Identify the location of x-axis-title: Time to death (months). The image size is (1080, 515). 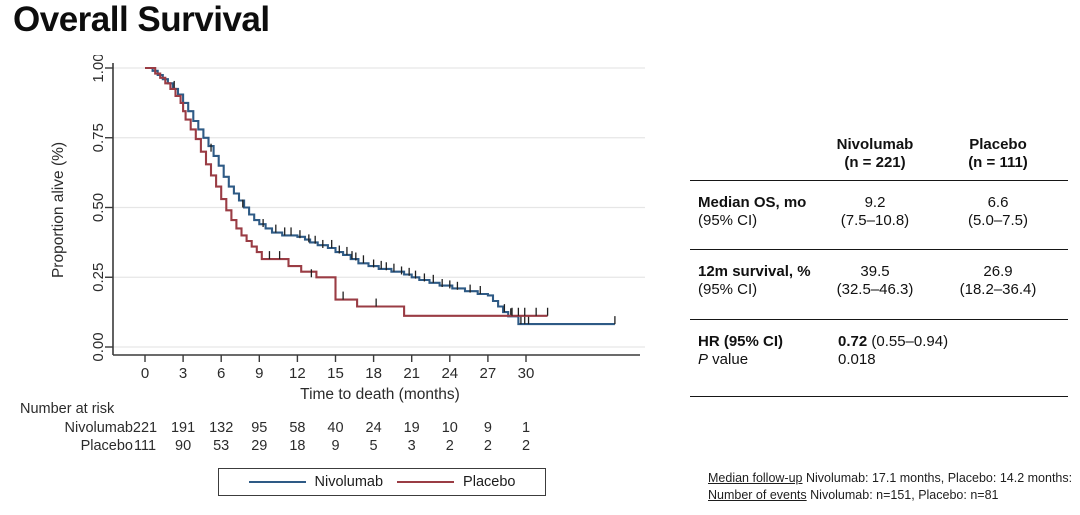
(380, 394).